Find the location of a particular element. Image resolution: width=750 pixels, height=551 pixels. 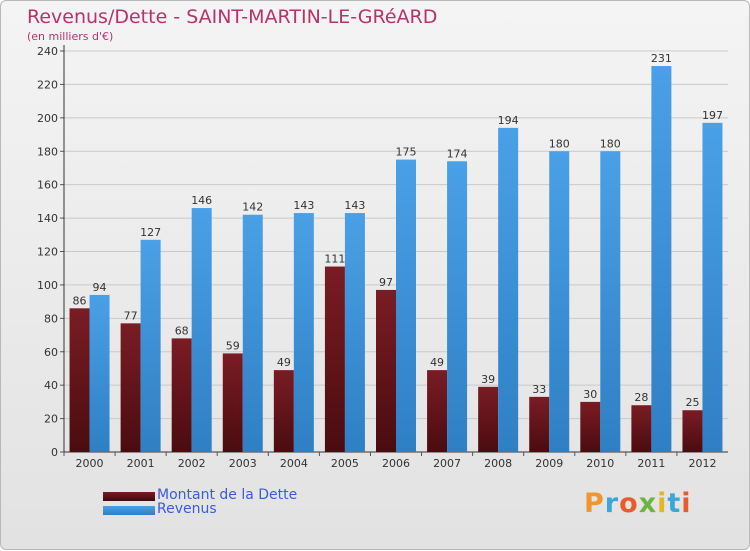

data-label-revenus: 175 is located at coordinates (406, 152).